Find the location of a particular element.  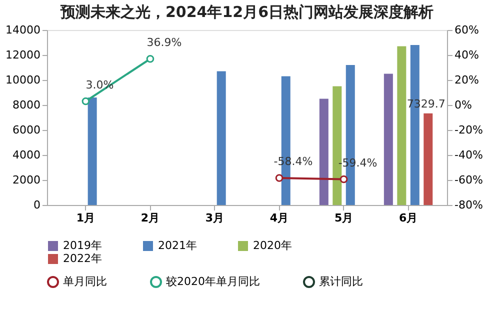

legend-label: 单月同比 is located at coordinates (85, 281).